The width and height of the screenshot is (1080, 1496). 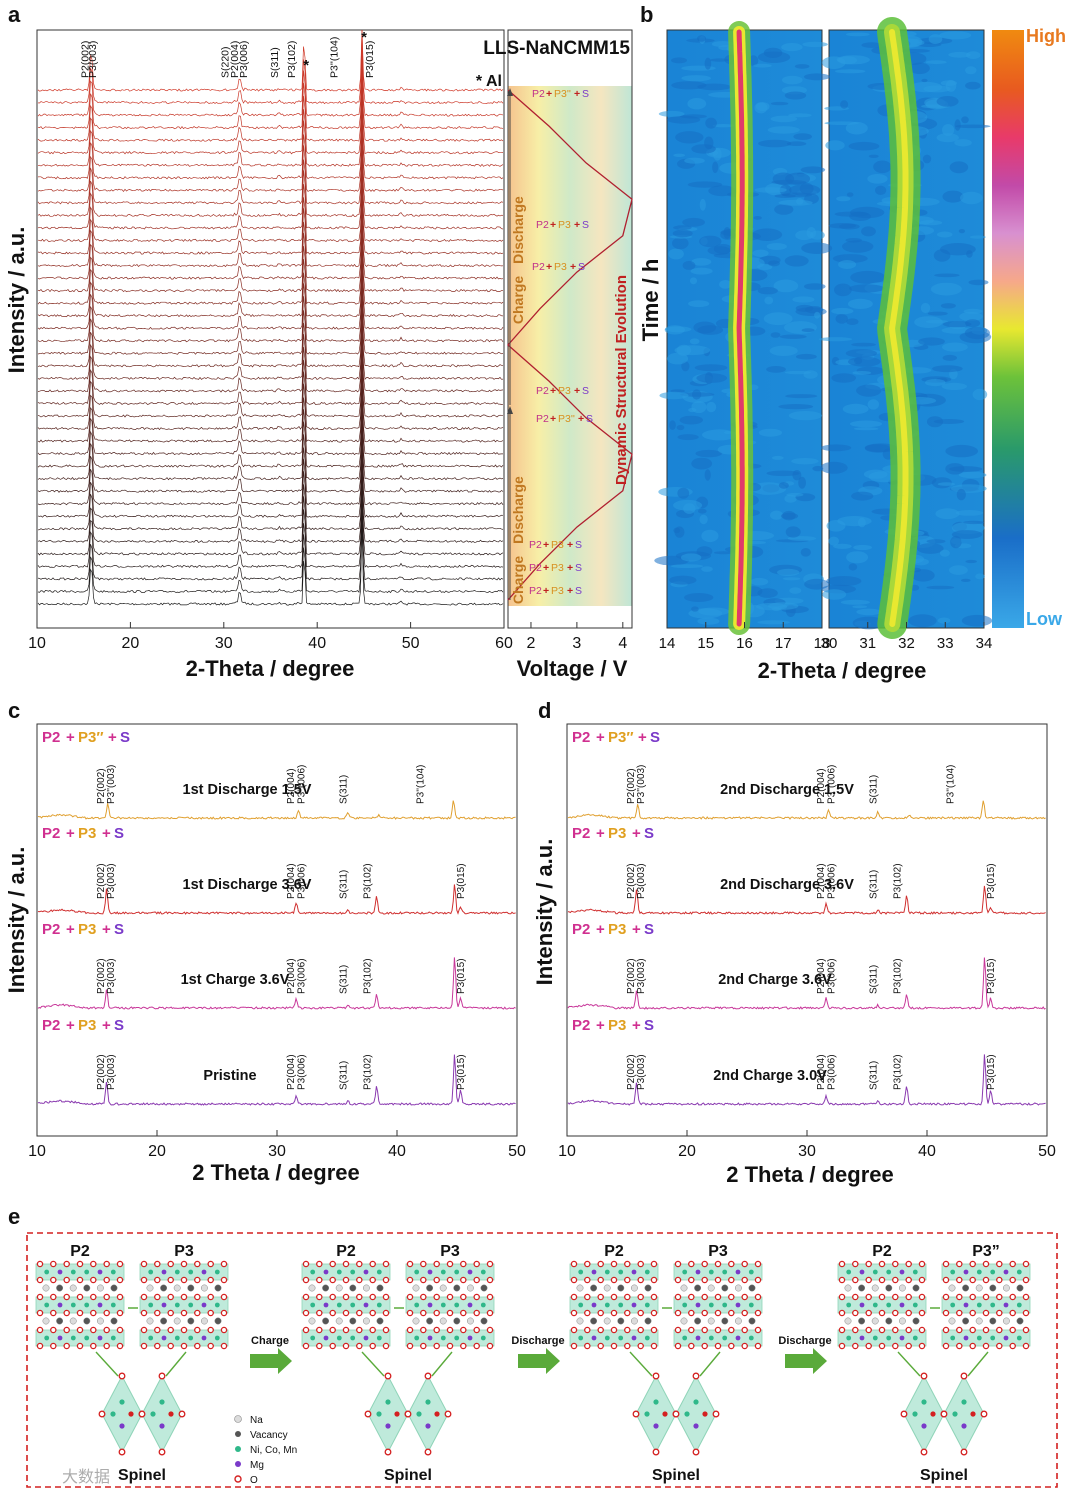 What do you see at coordinates (83, 833) in the screenshot?
I see `c-phase-2: P2 + P3 + S` at bounding box center [83, 833].